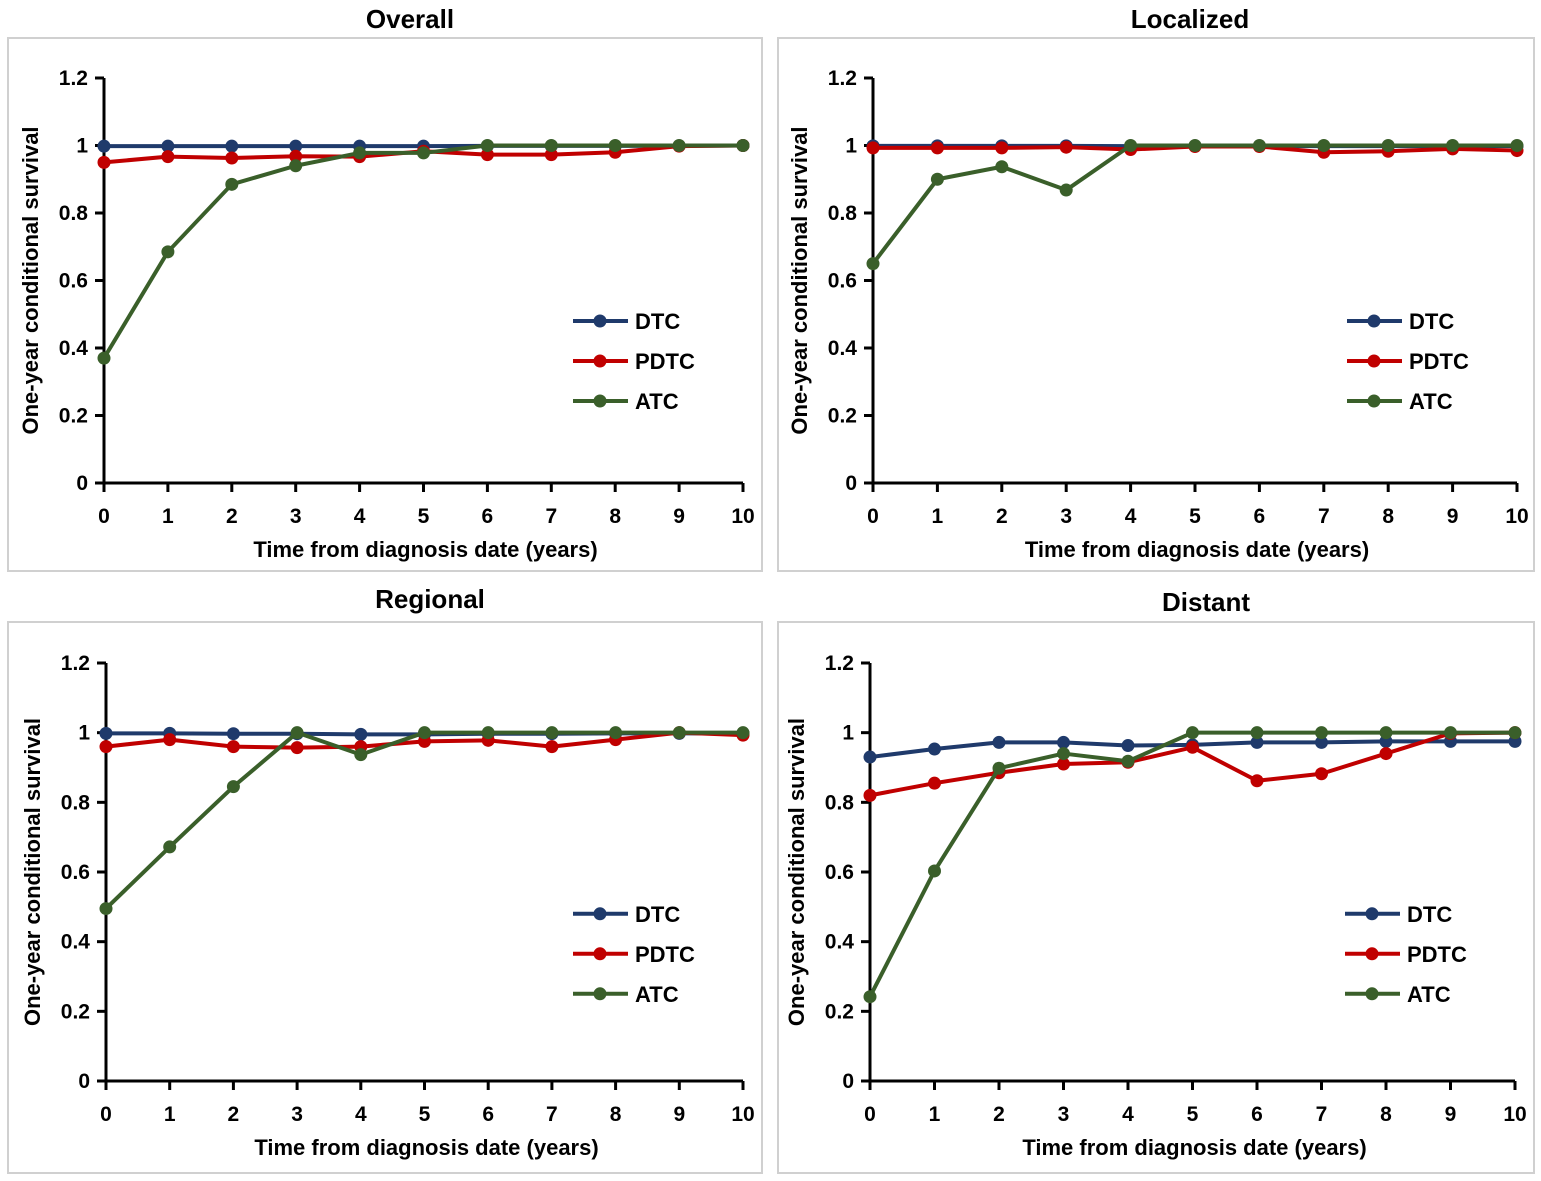 The image size is (1541, 1181). What do you see at coordinates (1206, 602) in the screenshot?
I see `chart-title: Distant` at bounding box center [1206, 602].